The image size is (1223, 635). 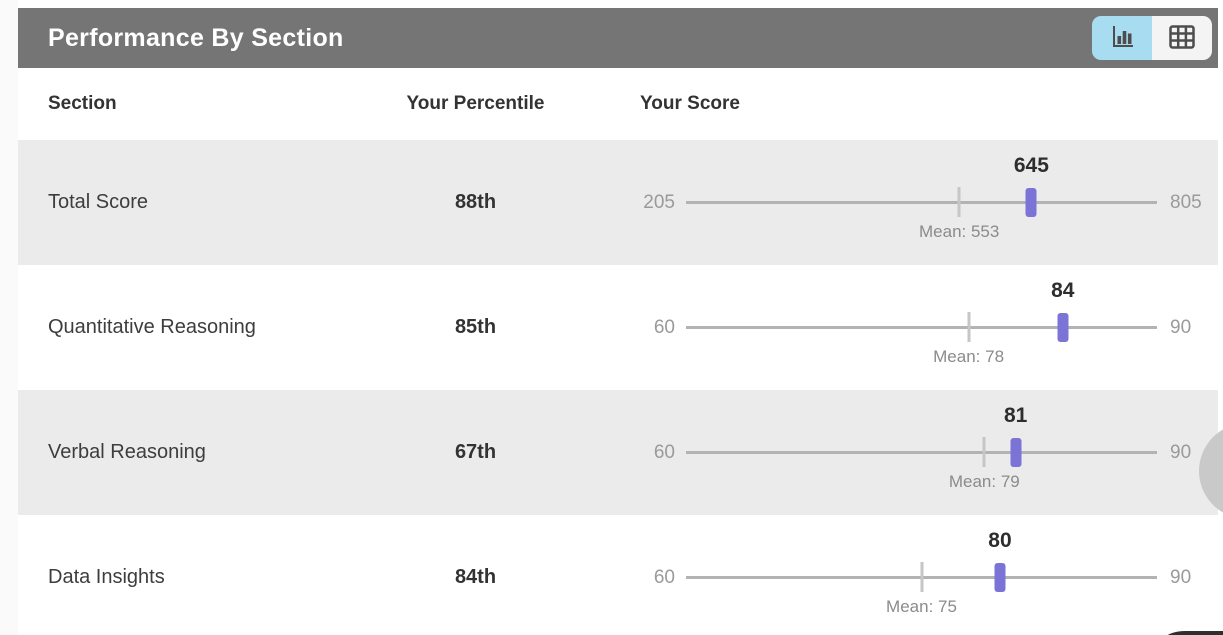 What do you see at coordinates (921, 197) in the screenshot?
I see `score-track: 645 Mean: 553` at bounding box center [921, 197].